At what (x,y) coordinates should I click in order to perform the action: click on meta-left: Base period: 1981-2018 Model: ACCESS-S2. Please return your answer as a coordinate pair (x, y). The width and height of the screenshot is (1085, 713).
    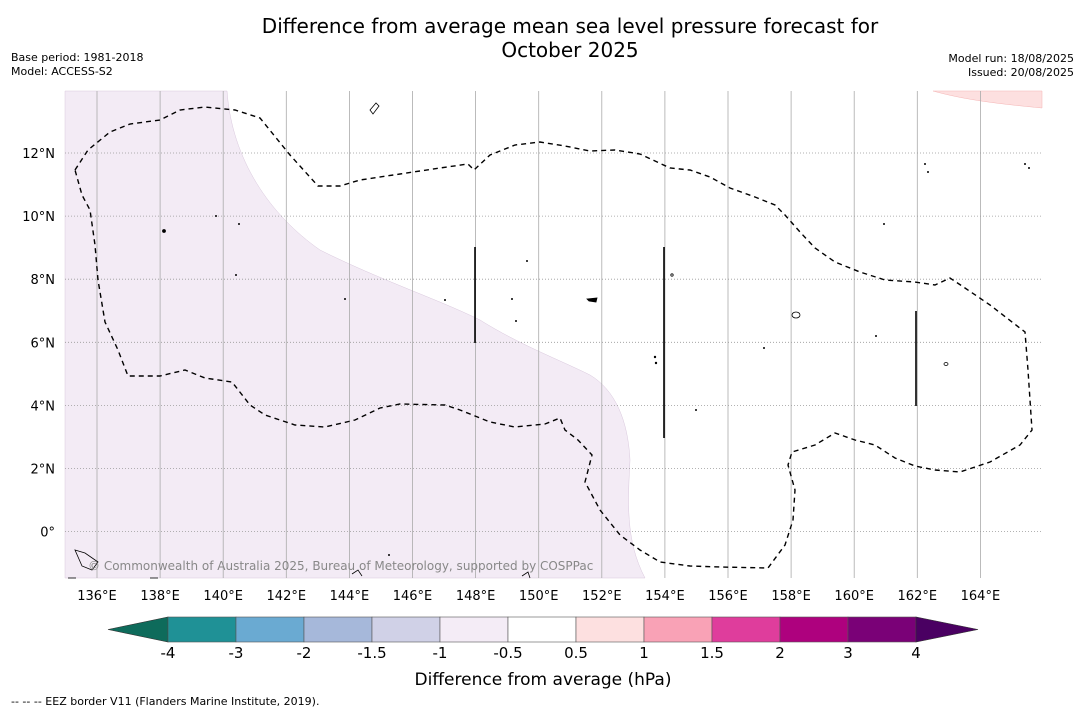
    Looking at the image, I should click on (77, 65).